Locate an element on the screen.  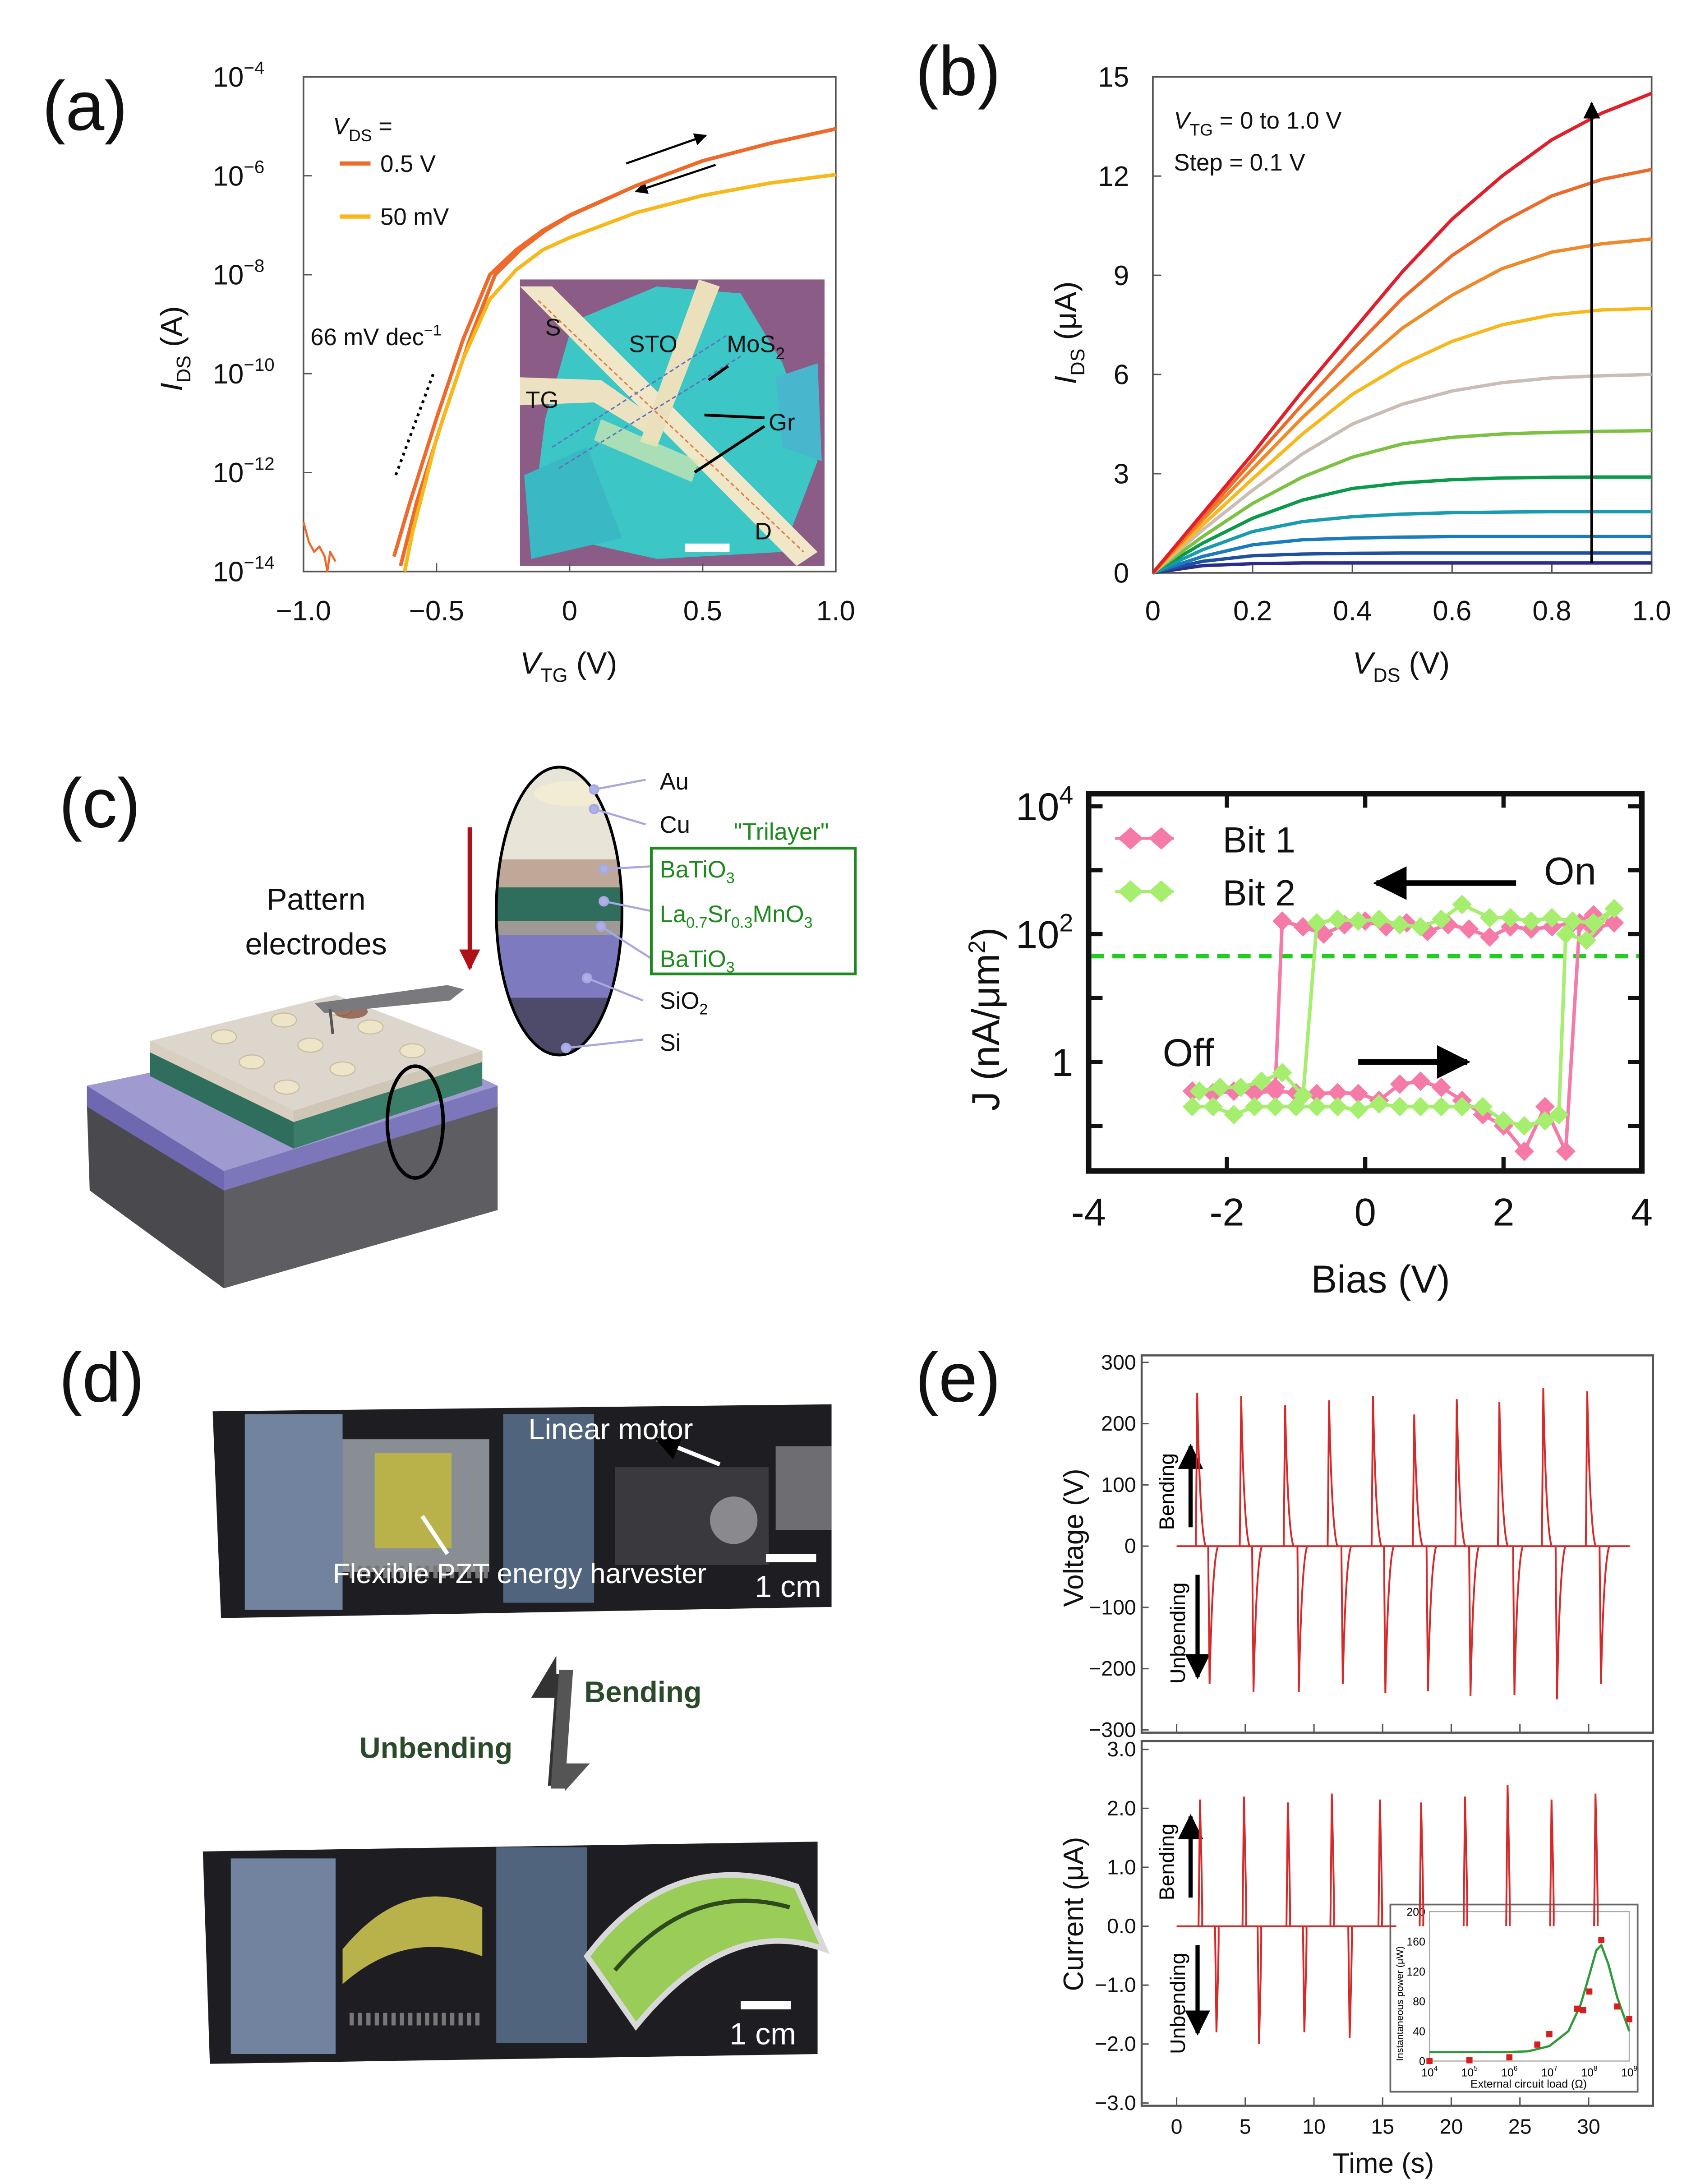
scale-label-bottom: 1 cm is located at coordinates (762, 2034).